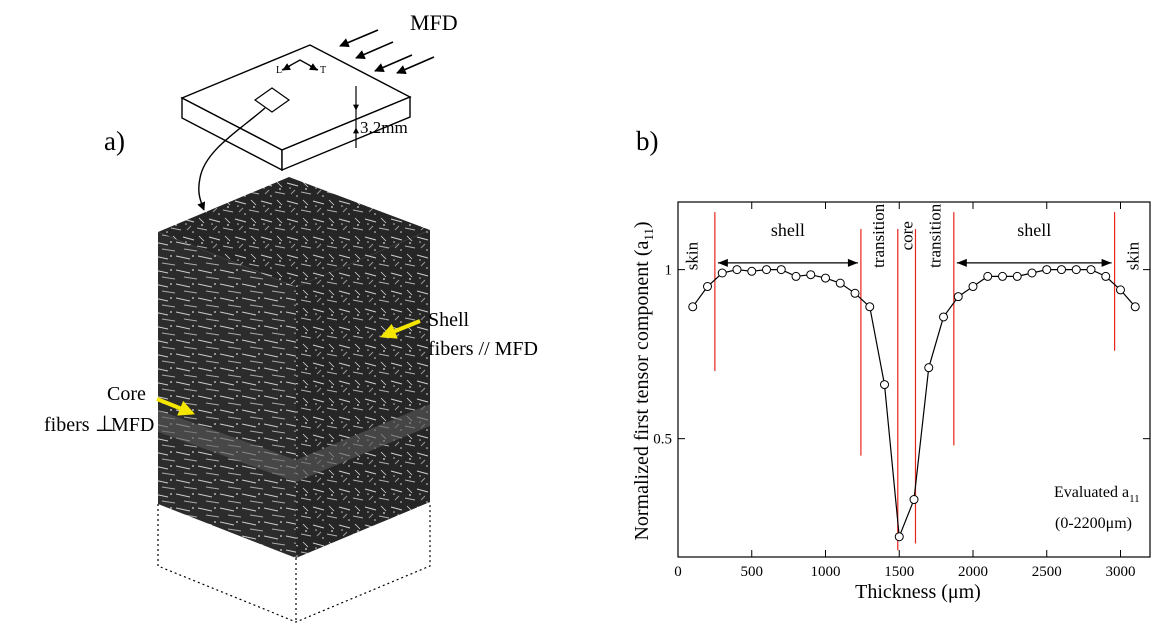 The height and width of the screenshot is (628, 1157). I want to click on panel-a-label: a), so click(114, 141).